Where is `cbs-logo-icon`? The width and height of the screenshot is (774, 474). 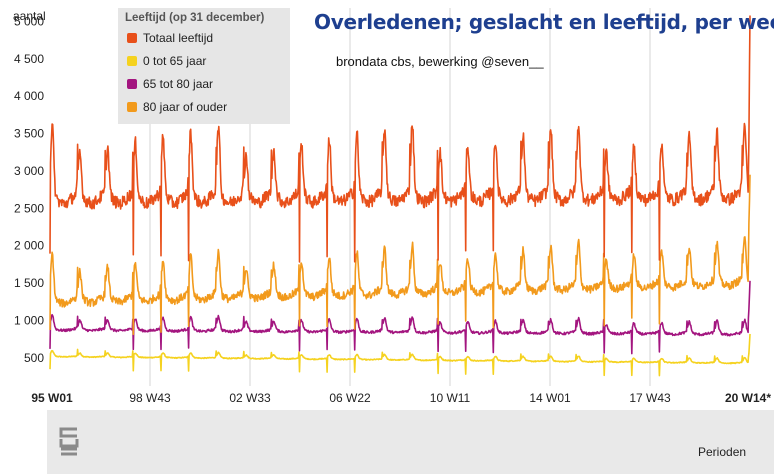 cbs-logo-icon is located at coordinates (69, 441).